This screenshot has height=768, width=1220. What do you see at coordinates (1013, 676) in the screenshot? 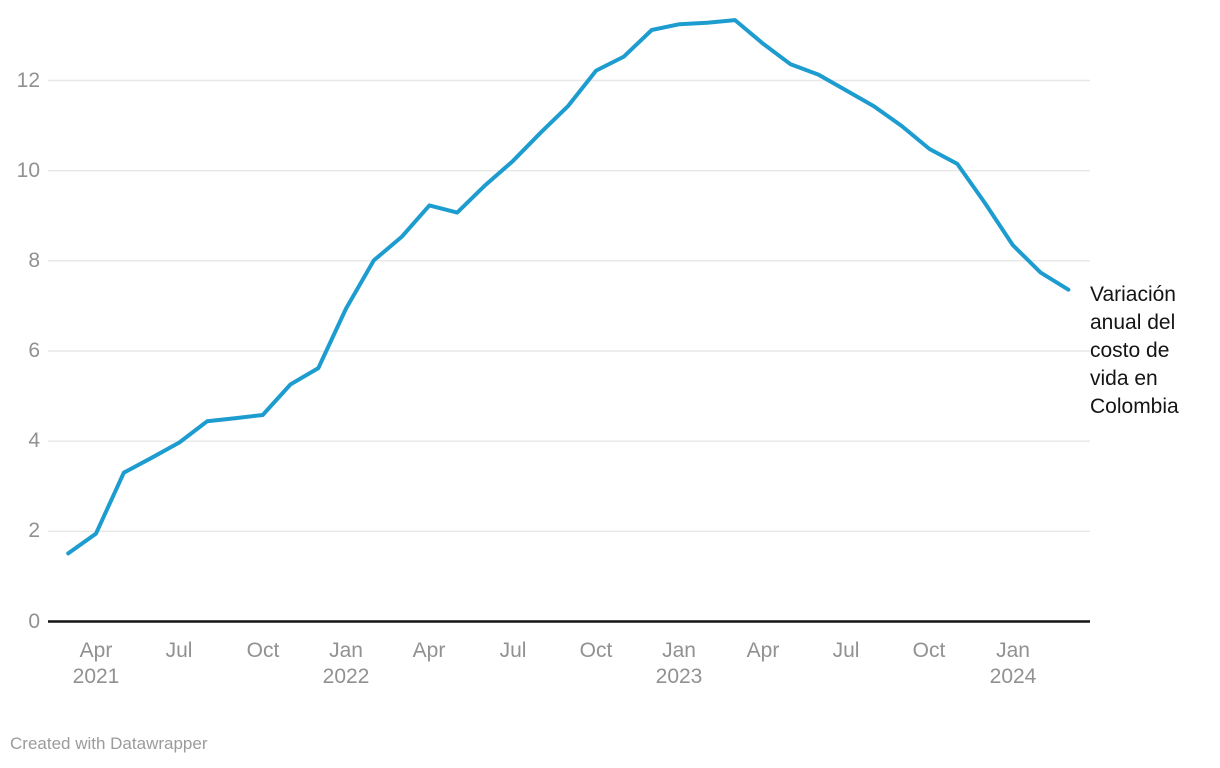
I see `x-tick-year: 2024` at bounding box center [1013, 676].